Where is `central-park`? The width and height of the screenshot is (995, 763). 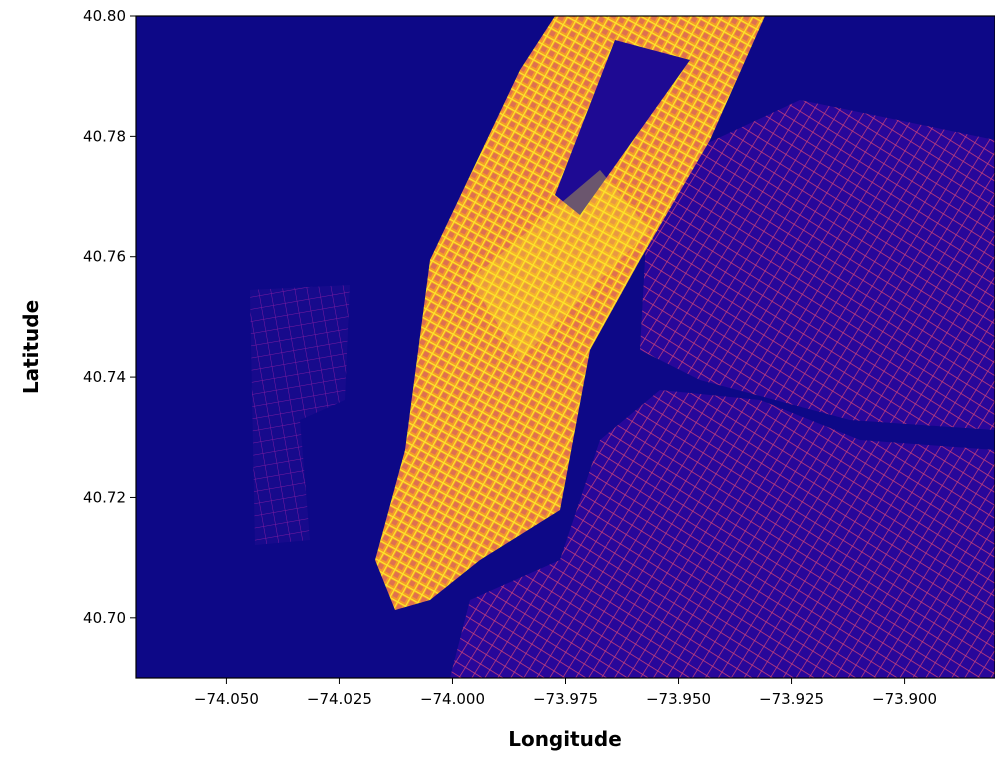
central-park is located at coordinates (622, 127).